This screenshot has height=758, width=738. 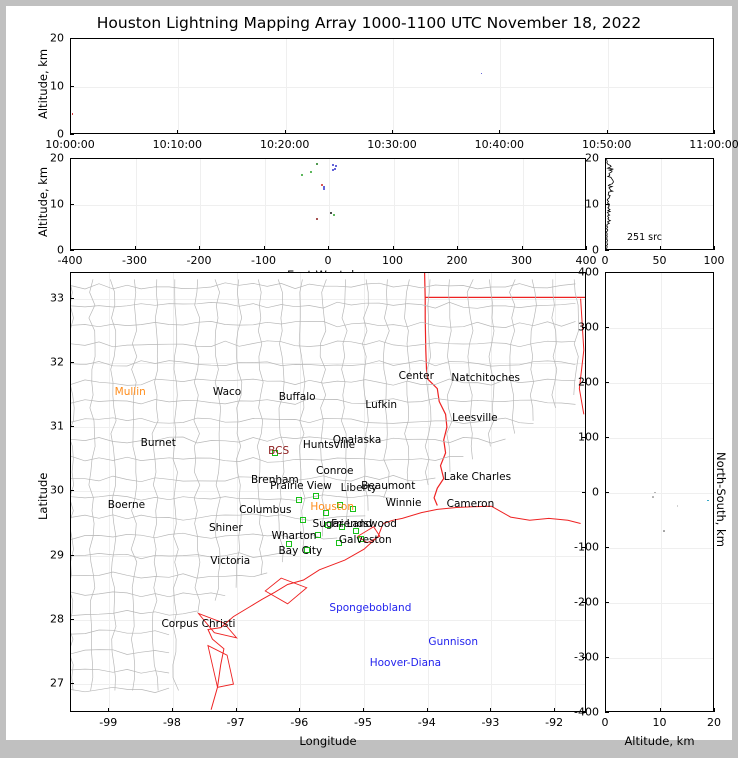 I want to click on y-tick-label: 28, so click(x=57, y=619).